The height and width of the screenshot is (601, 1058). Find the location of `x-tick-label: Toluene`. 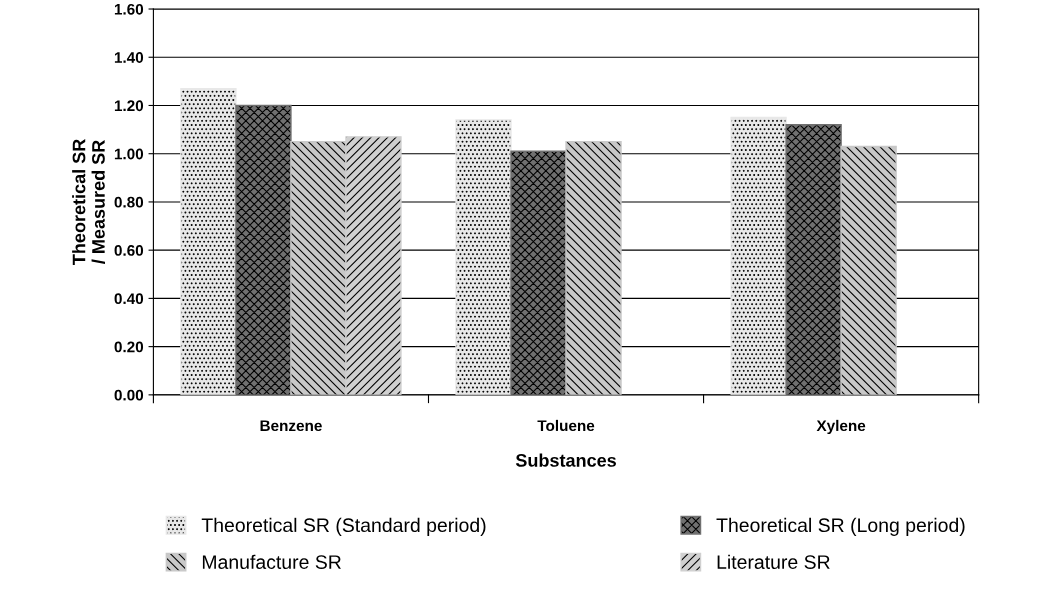

x-tick-label: Toluene is located at coordinates (566, 425).